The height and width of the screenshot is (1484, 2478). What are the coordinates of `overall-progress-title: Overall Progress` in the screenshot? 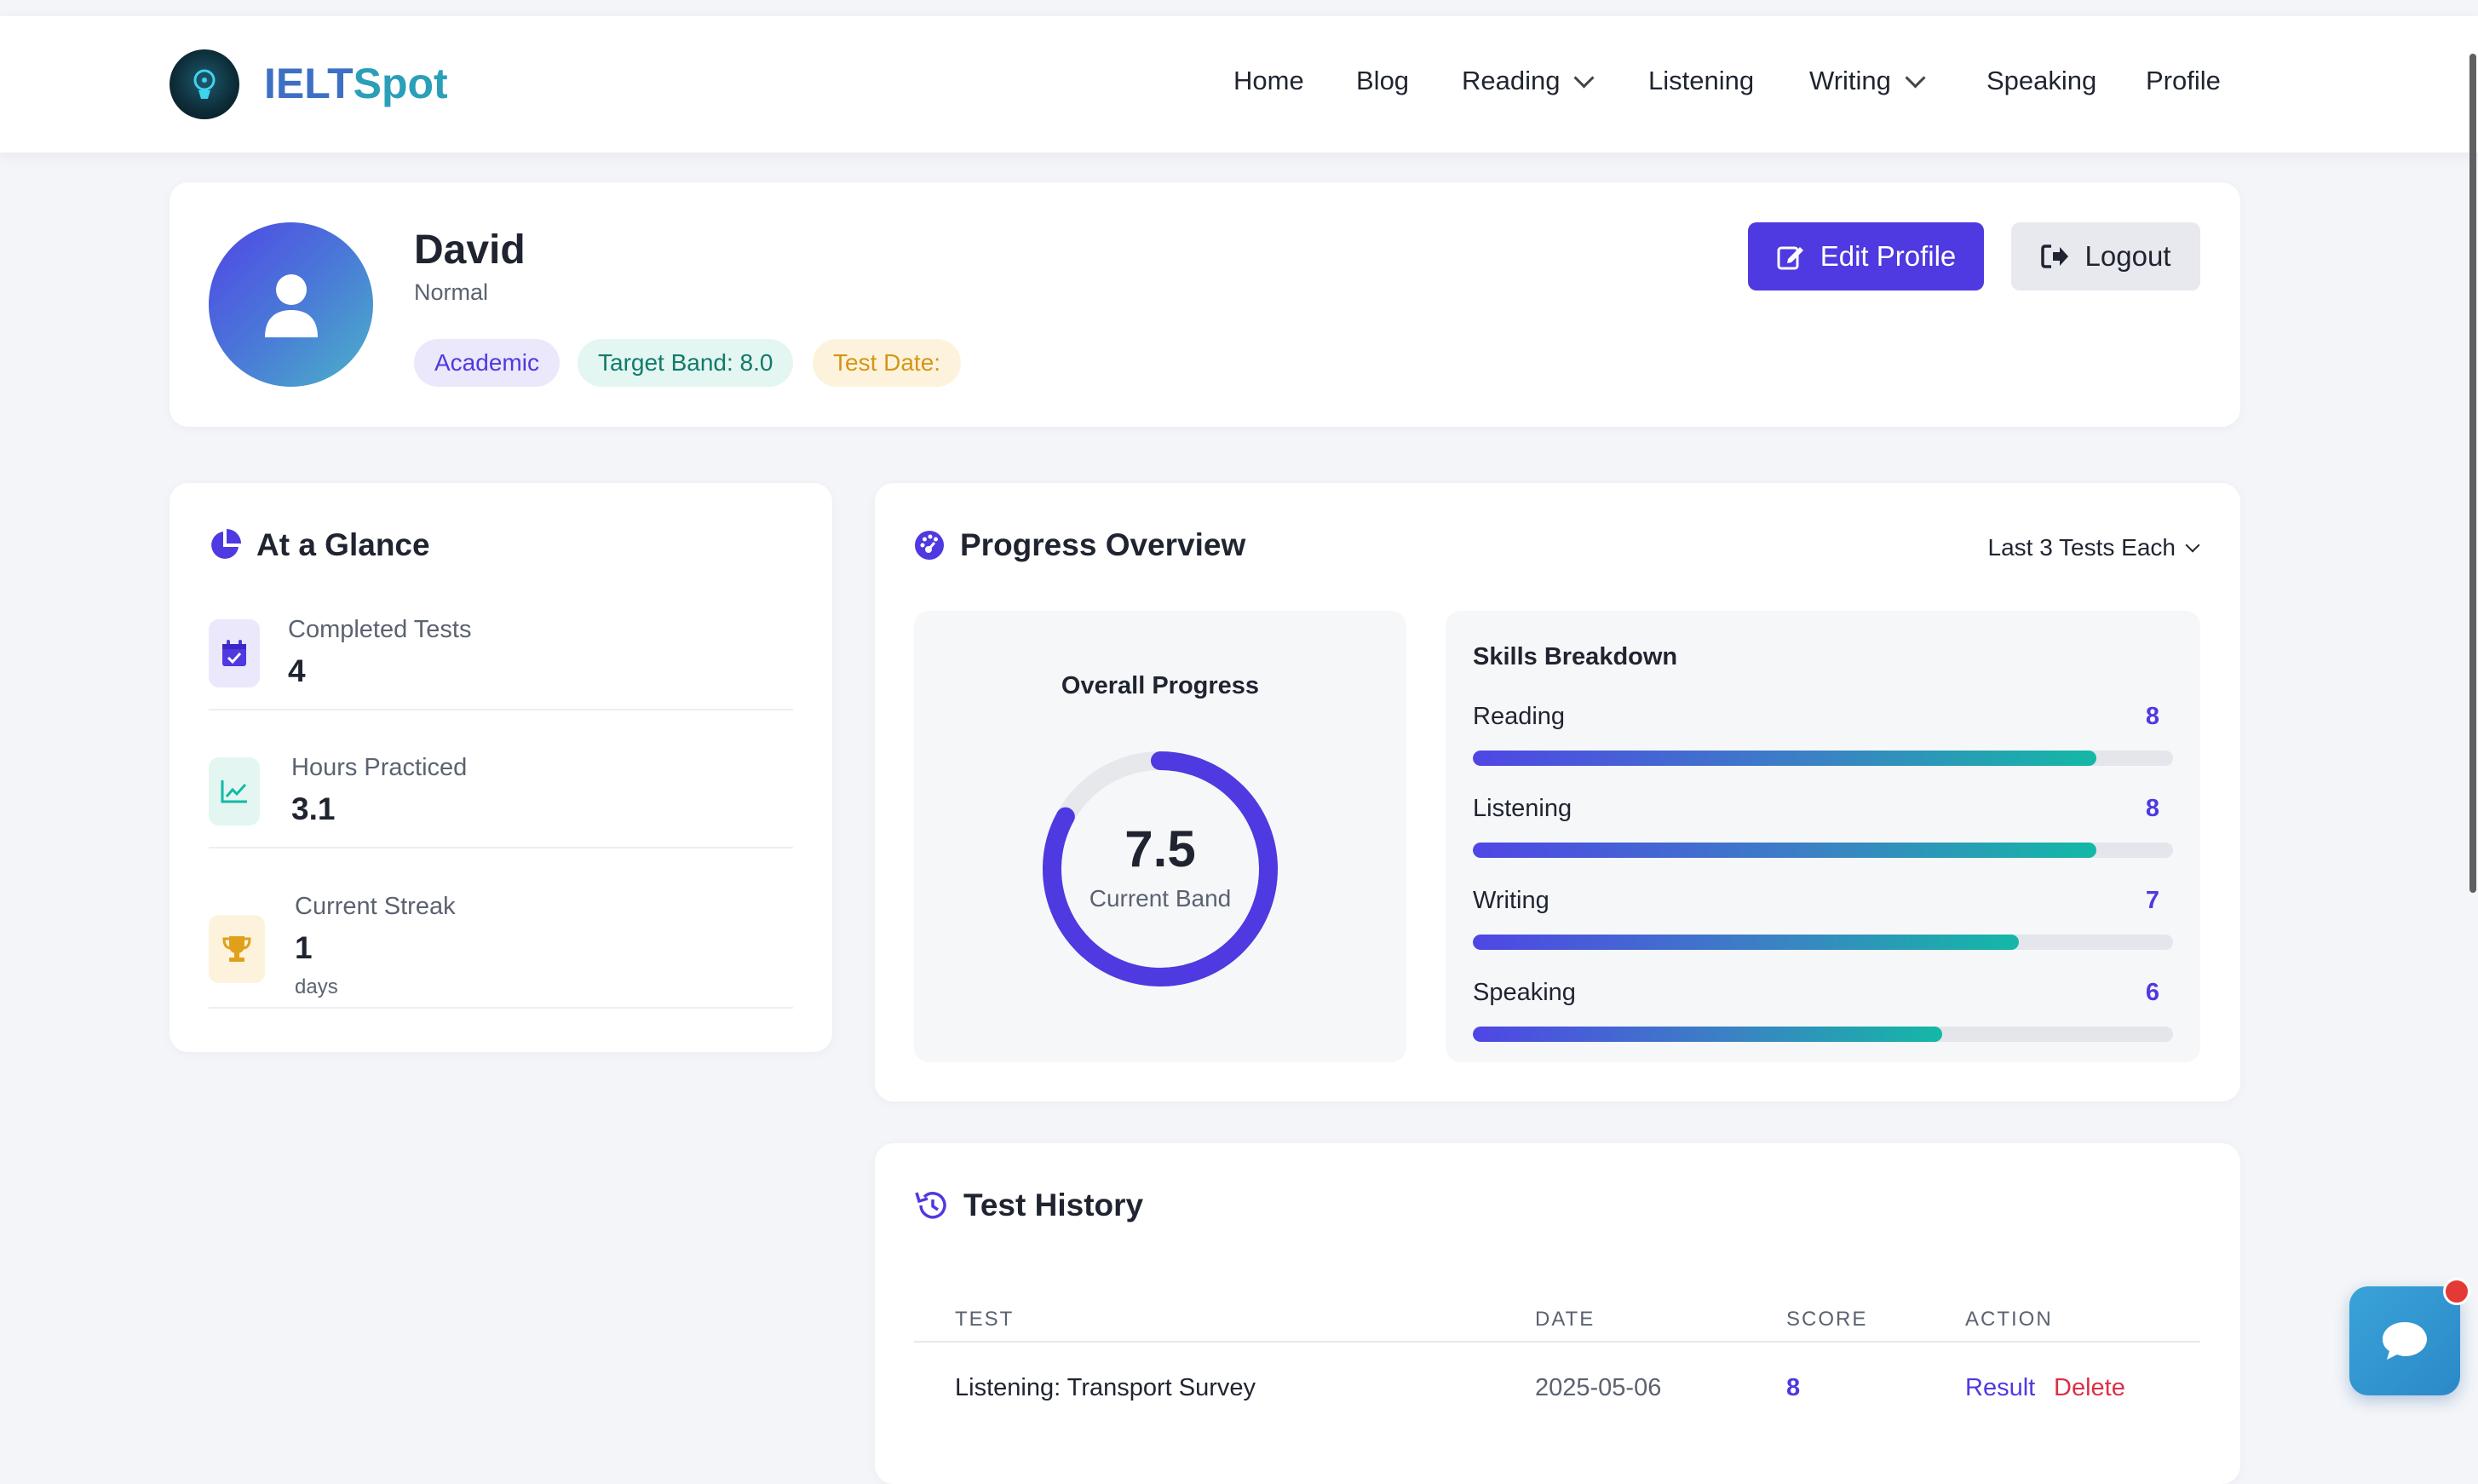 It's located at (1160, 685).